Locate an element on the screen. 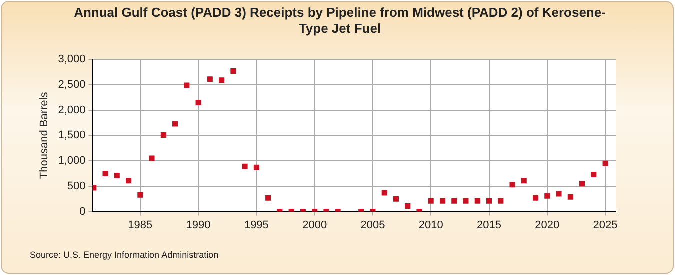  x-tick-label: 1990 is located at coordinates (198, 225).